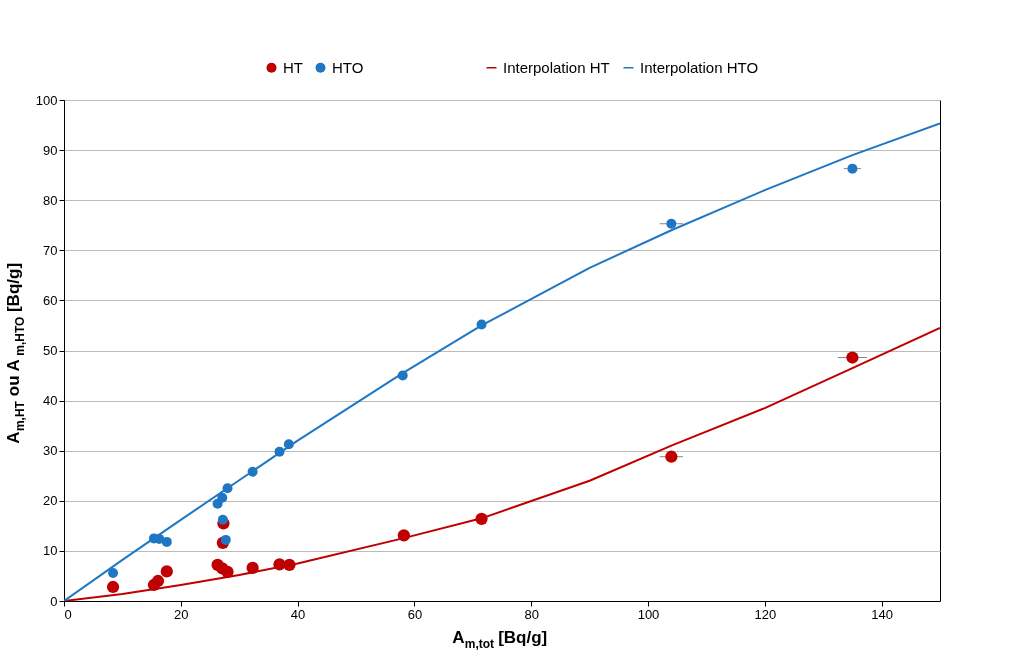  I want to click on legend-label: Interpolation HTO, so click(699, 67).